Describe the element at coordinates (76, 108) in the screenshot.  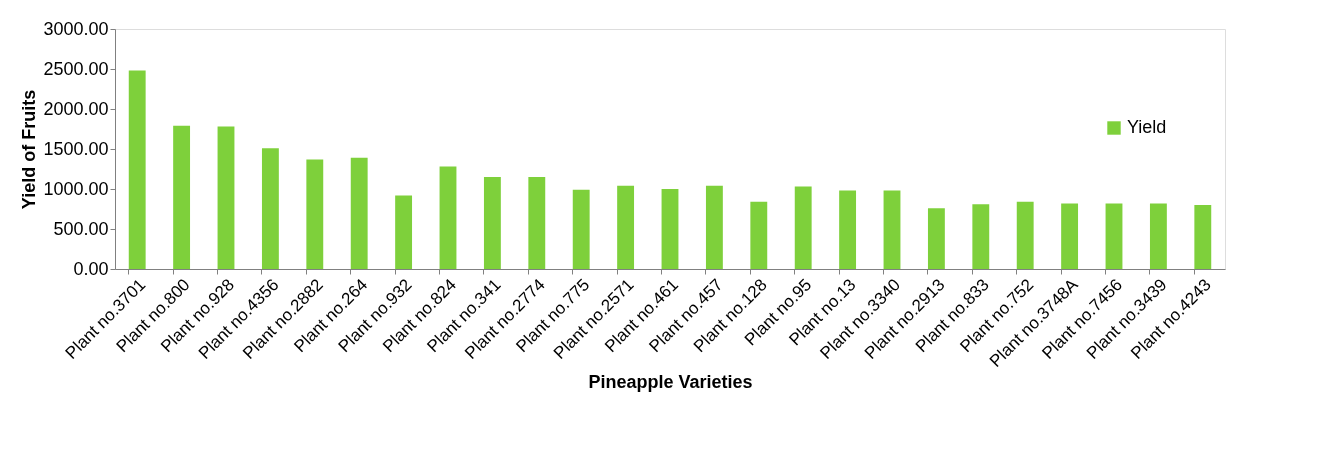
I see `y-tick-label: 2000.00` at that location.